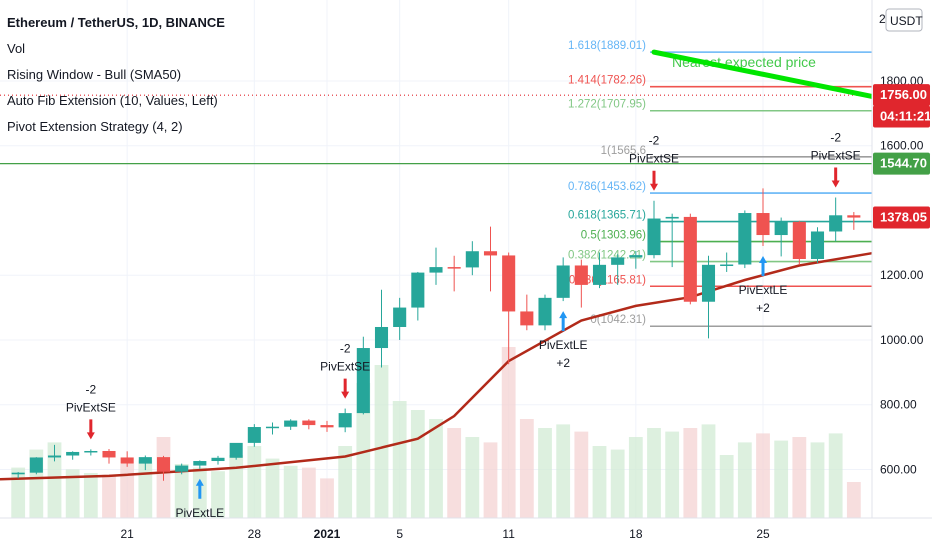  I want to click on price-tag-label: 1756.00, so click(903, 94).